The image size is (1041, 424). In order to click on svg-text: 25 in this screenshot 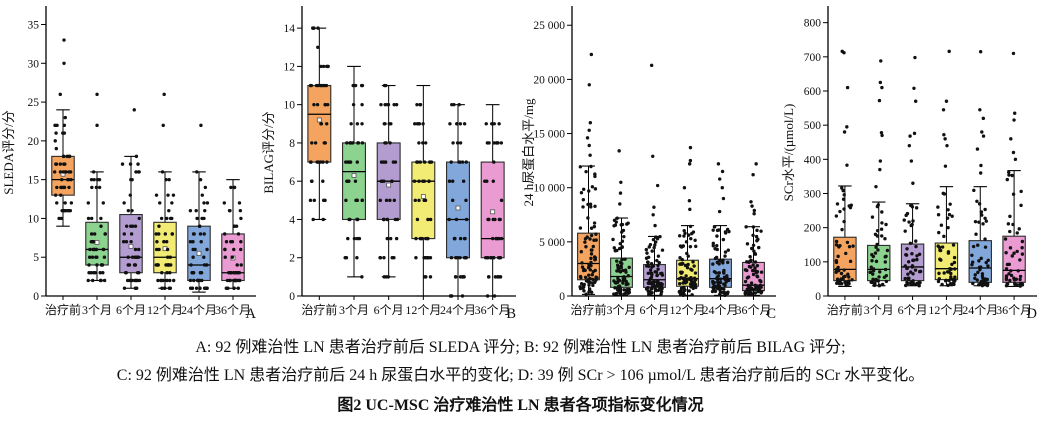, I will do `click(34, 103)`.